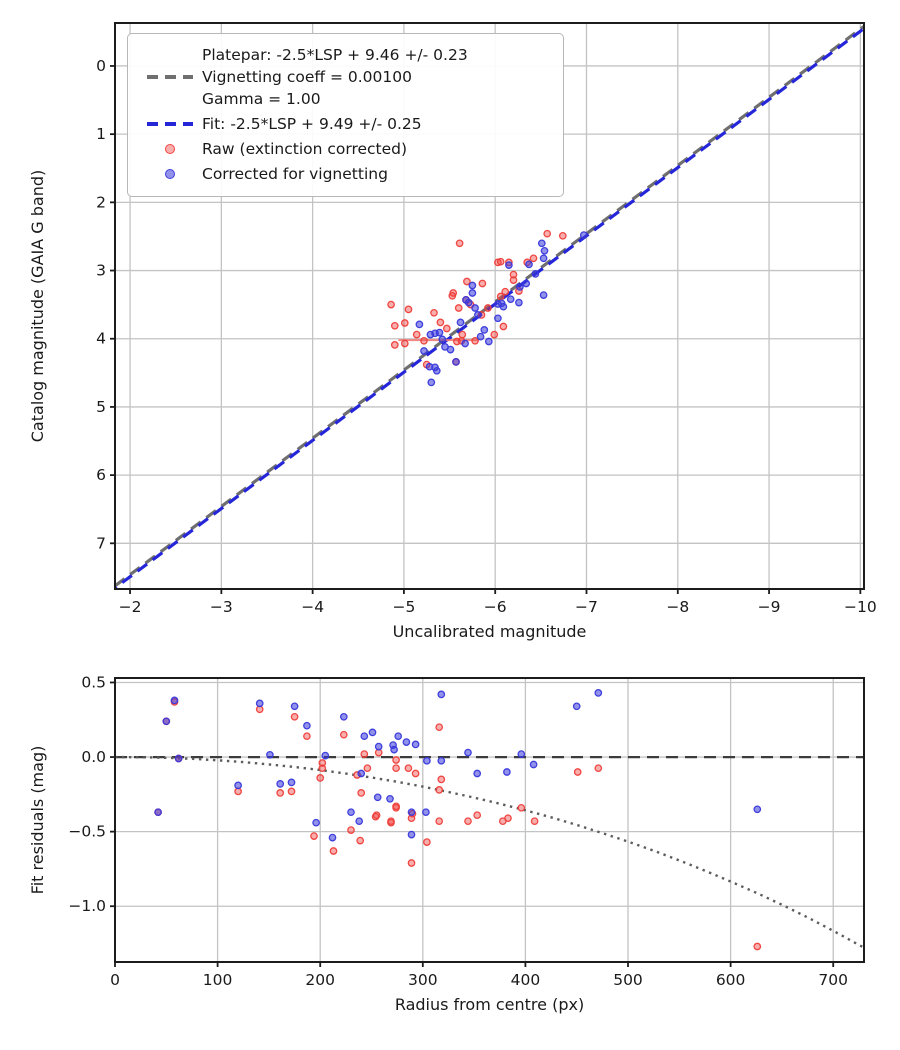 The height and width of the screenshot is (1050, 900). I want to click on y-tick-label: 0, so click(101, 66).